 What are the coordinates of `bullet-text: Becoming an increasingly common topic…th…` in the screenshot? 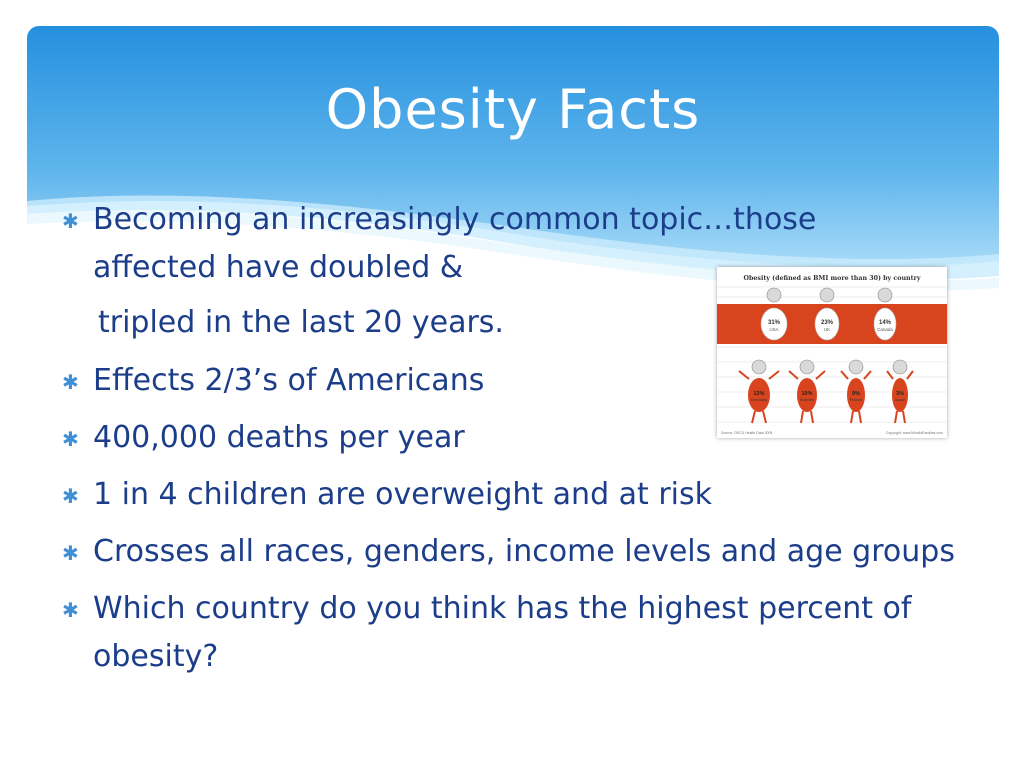 It's located at (455, 243).